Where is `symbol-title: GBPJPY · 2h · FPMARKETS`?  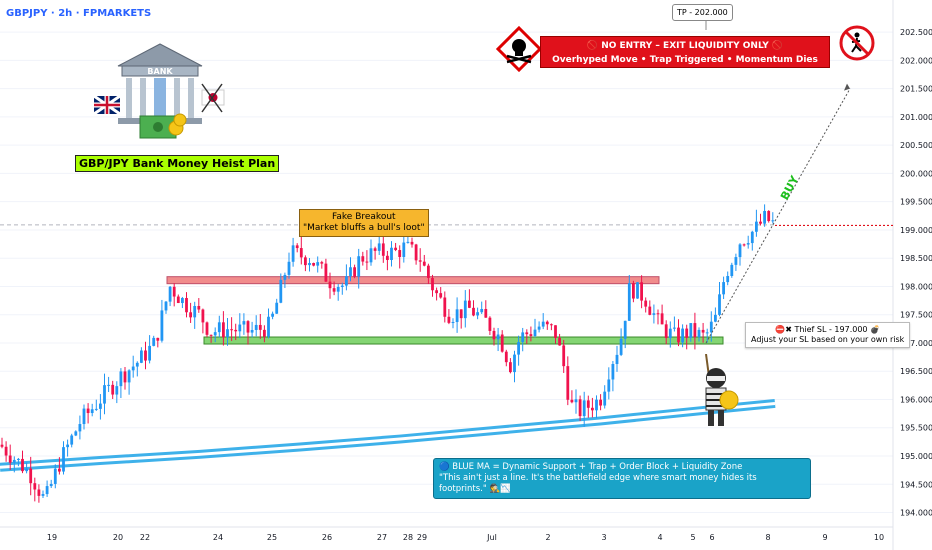 symbol-title: GBPJPY · 2h · FPMARKETS is located at coordinates (79, 13).